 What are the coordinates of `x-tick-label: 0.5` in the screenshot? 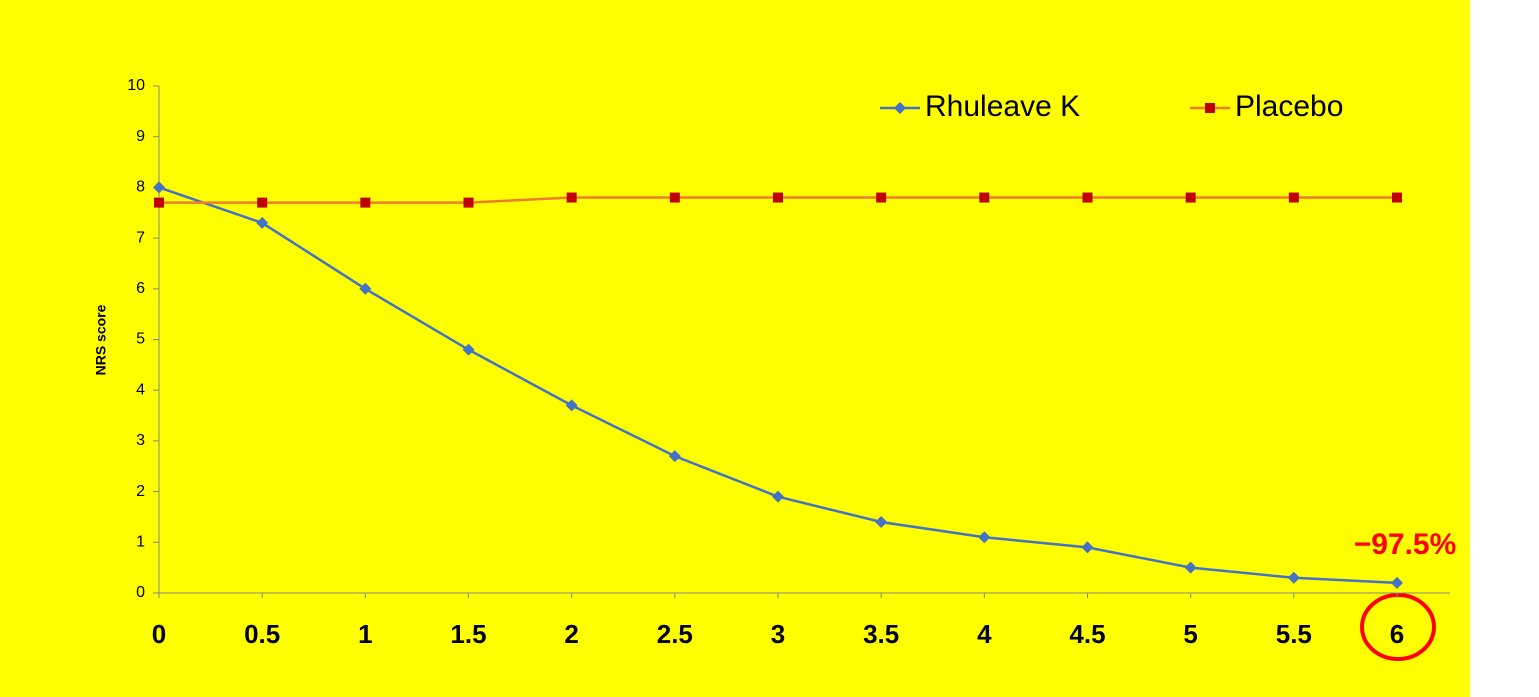 It's located at (262, 634).